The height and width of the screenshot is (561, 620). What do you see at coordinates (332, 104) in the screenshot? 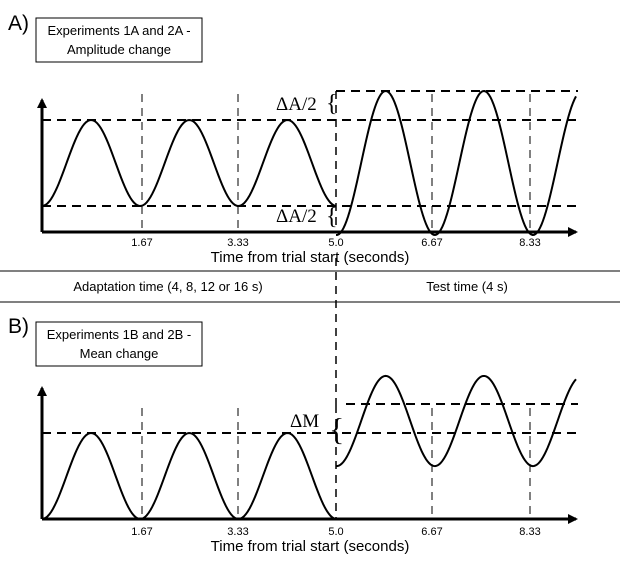
I see `panel-a-brace-top: {` at bounding box center [332, 104].